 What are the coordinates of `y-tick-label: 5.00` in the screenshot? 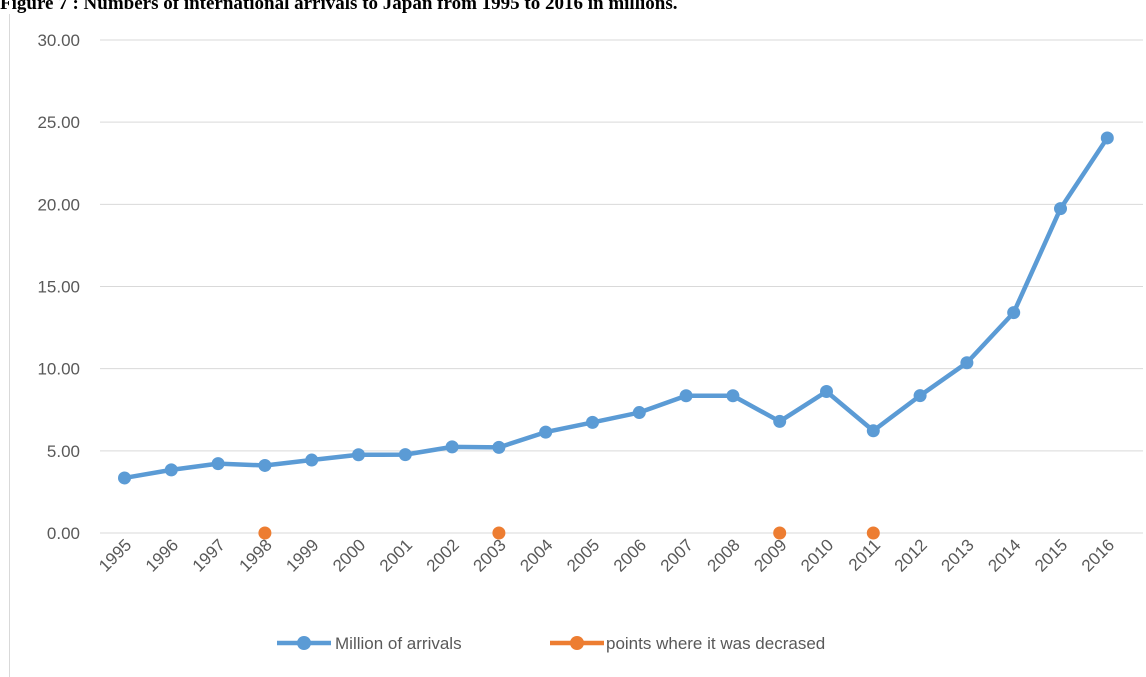 It's located at (63, 451).